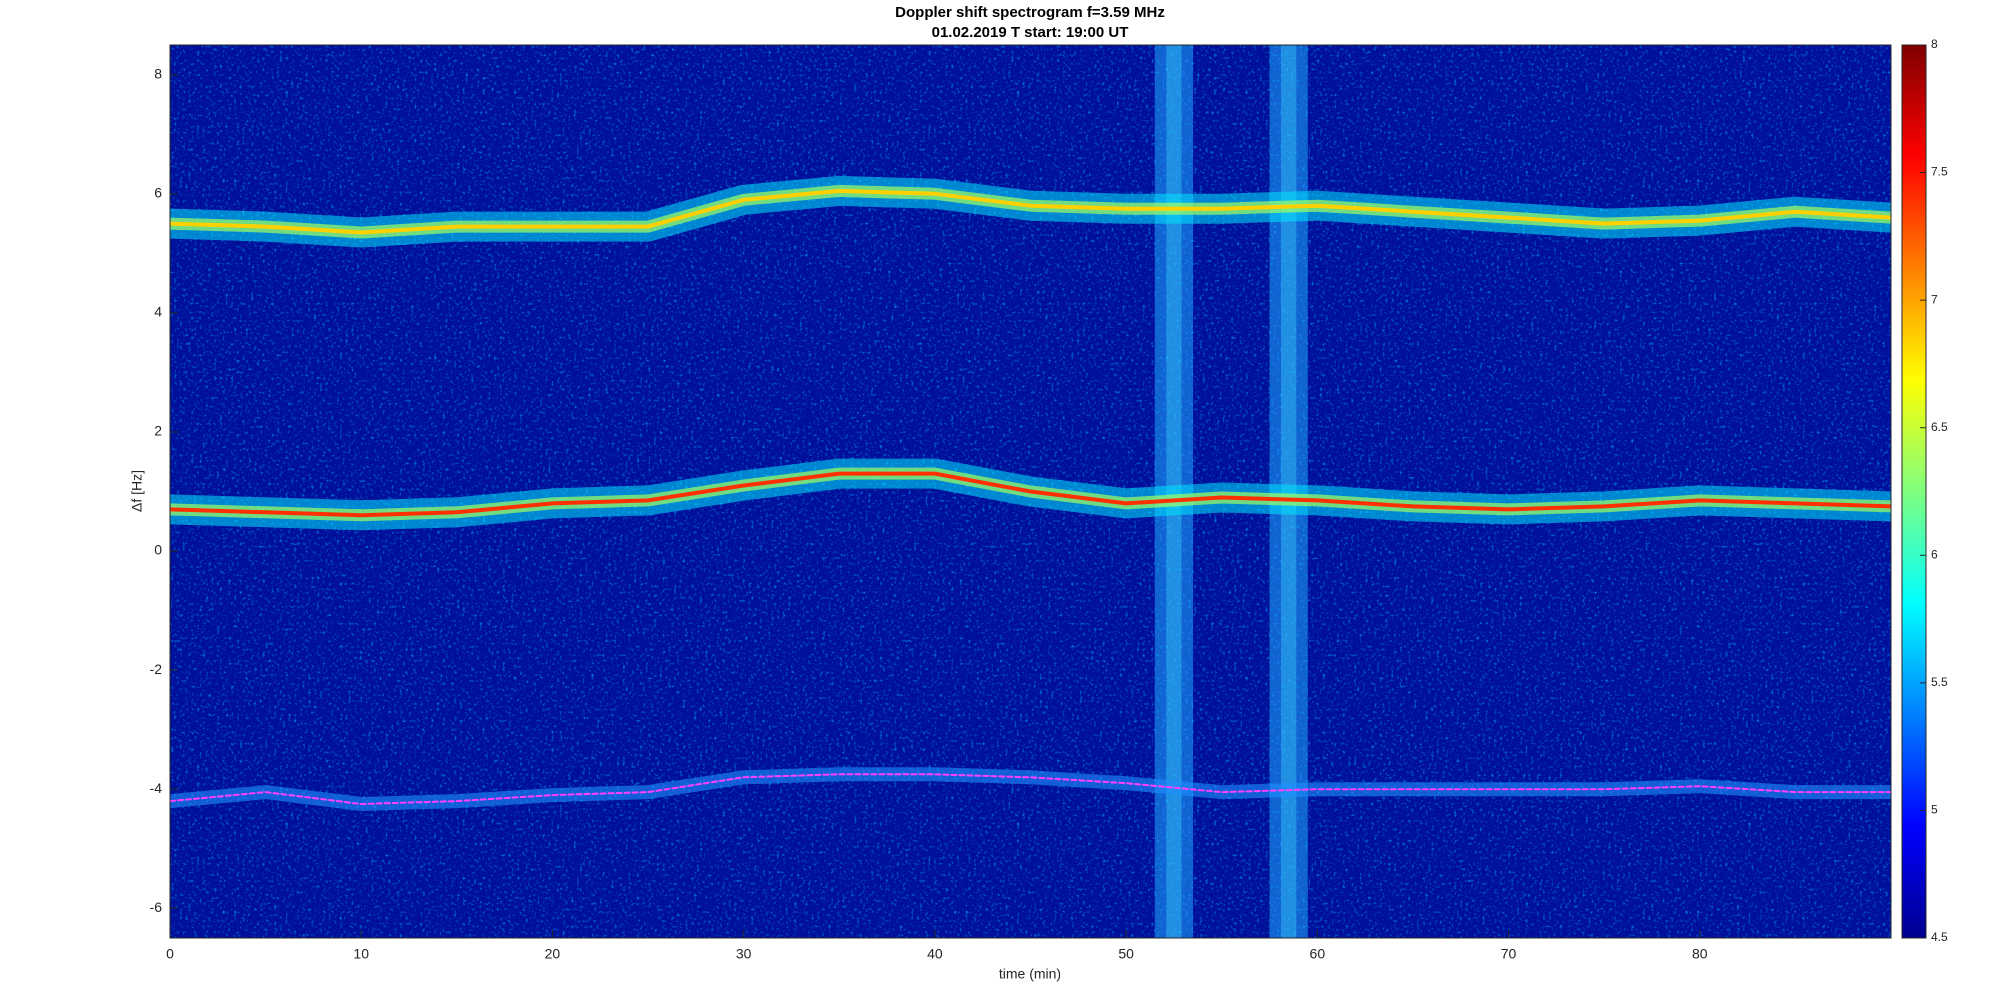 Image resolution: width=2000 pixels, height=1003 pixels. I want to click on x-tick-label: 30, so click(744, 954).